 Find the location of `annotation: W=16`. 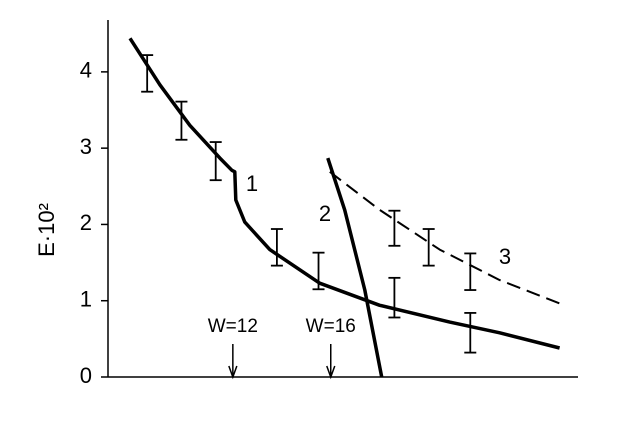

annotation: W=16 is located at coordinates (331, 326).